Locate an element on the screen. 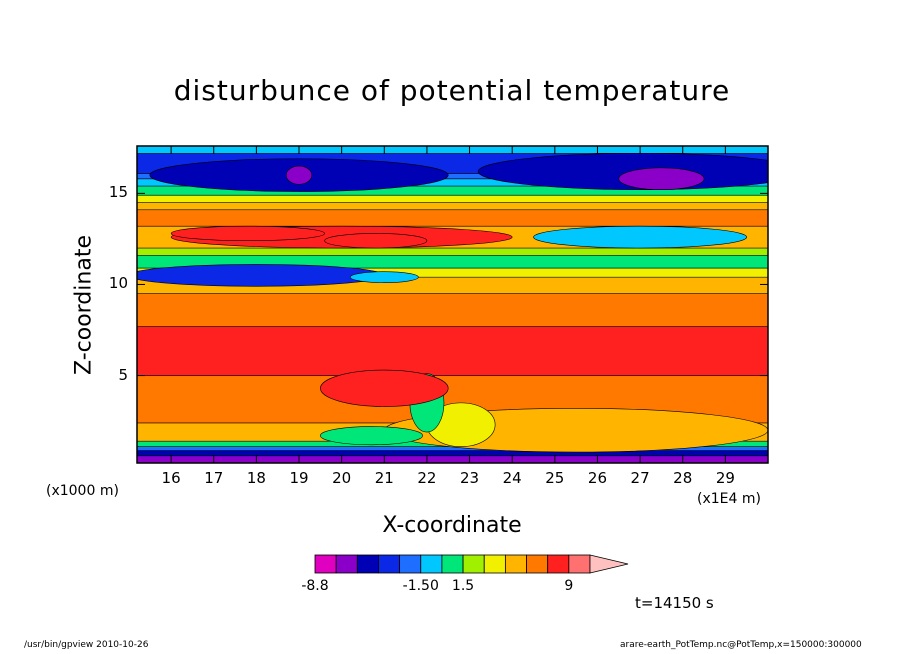 The width and height of the screenshot is (904, 654). y-axis-label: Z-coordinate is located at coordinates (84, 305).